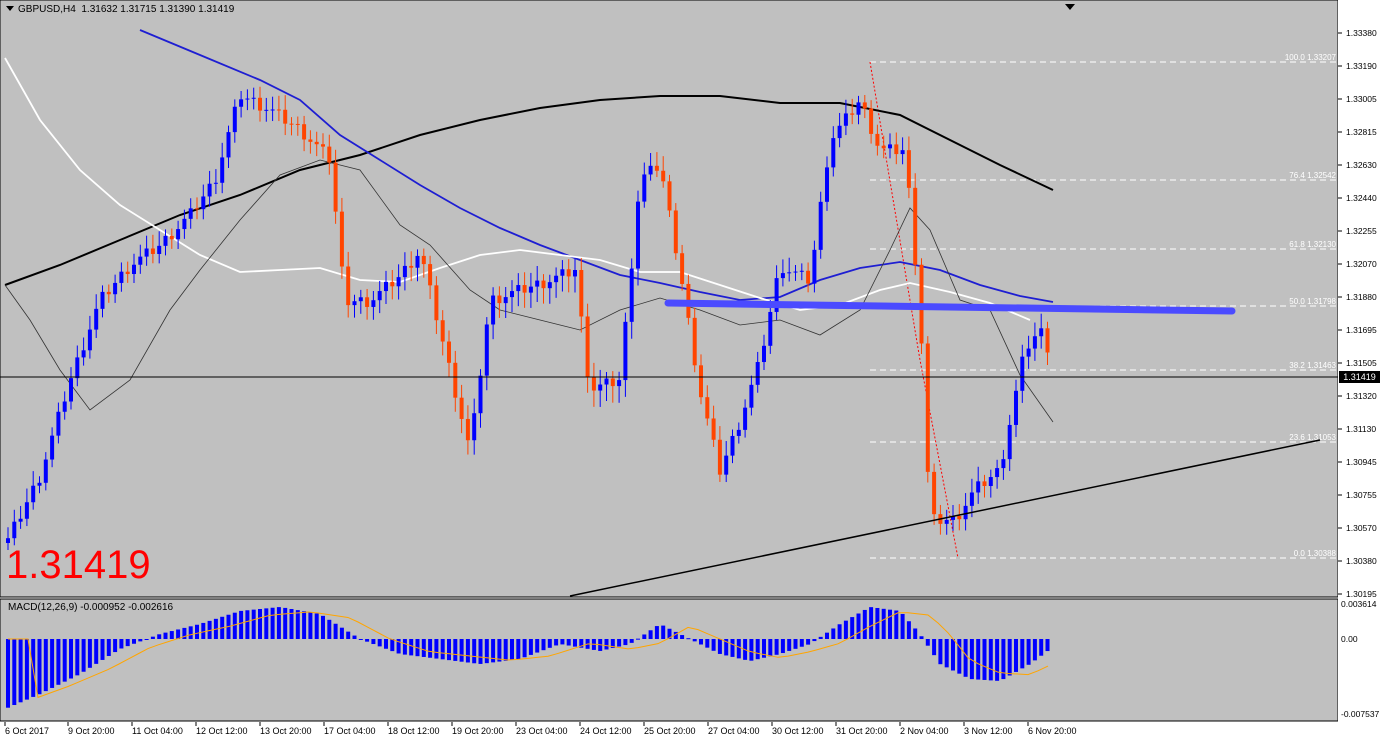 The height and width of the screenshot is (749, 1382). I want to click on fib-level-label: 100.0 1.33207, so click(1311, 57).